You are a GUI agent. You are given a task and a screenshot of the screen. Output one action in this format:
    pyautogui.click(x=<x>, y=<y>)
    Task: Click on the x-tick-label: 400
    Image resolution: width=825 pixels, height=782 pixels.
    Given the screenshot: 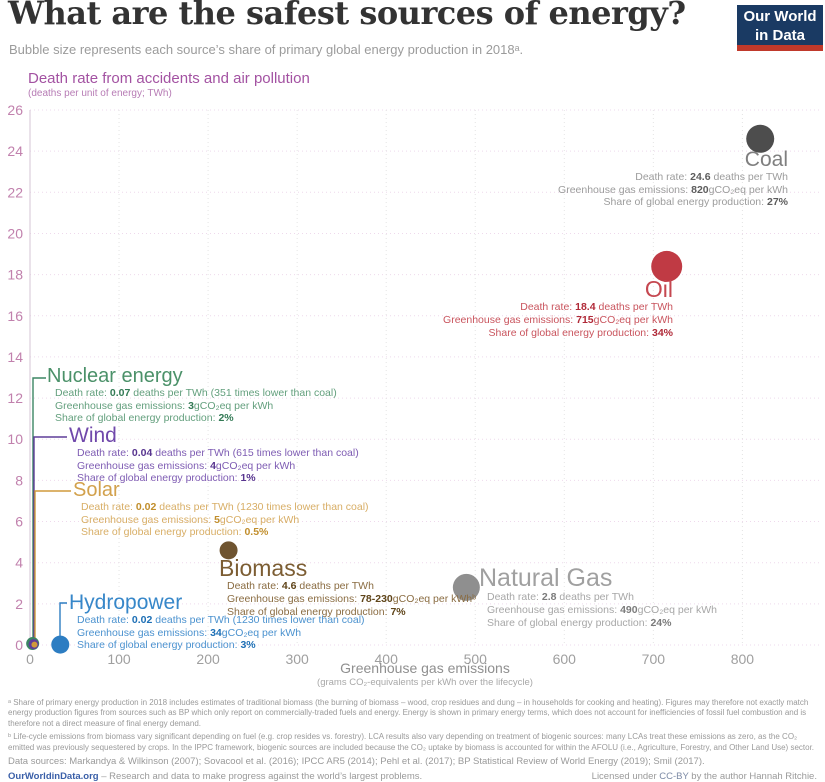 What is the action you would take?
    pyautogui.click(x=387, y=659)
    